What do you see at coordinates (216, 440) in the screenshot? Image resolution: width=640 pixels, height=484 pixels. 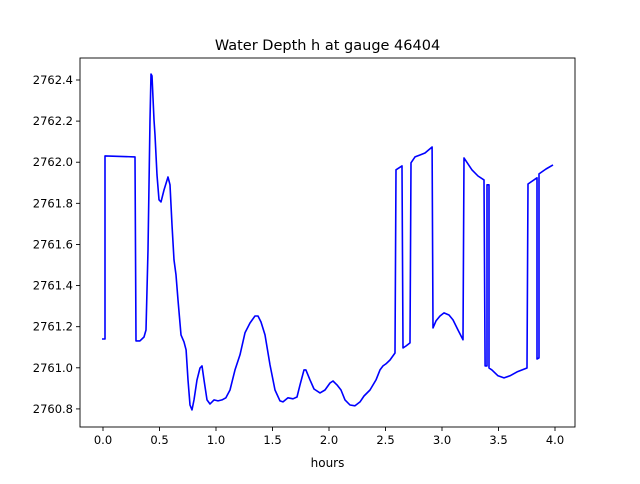 I see `x-tick-label: 1.0` at bounding box center [216, 440].